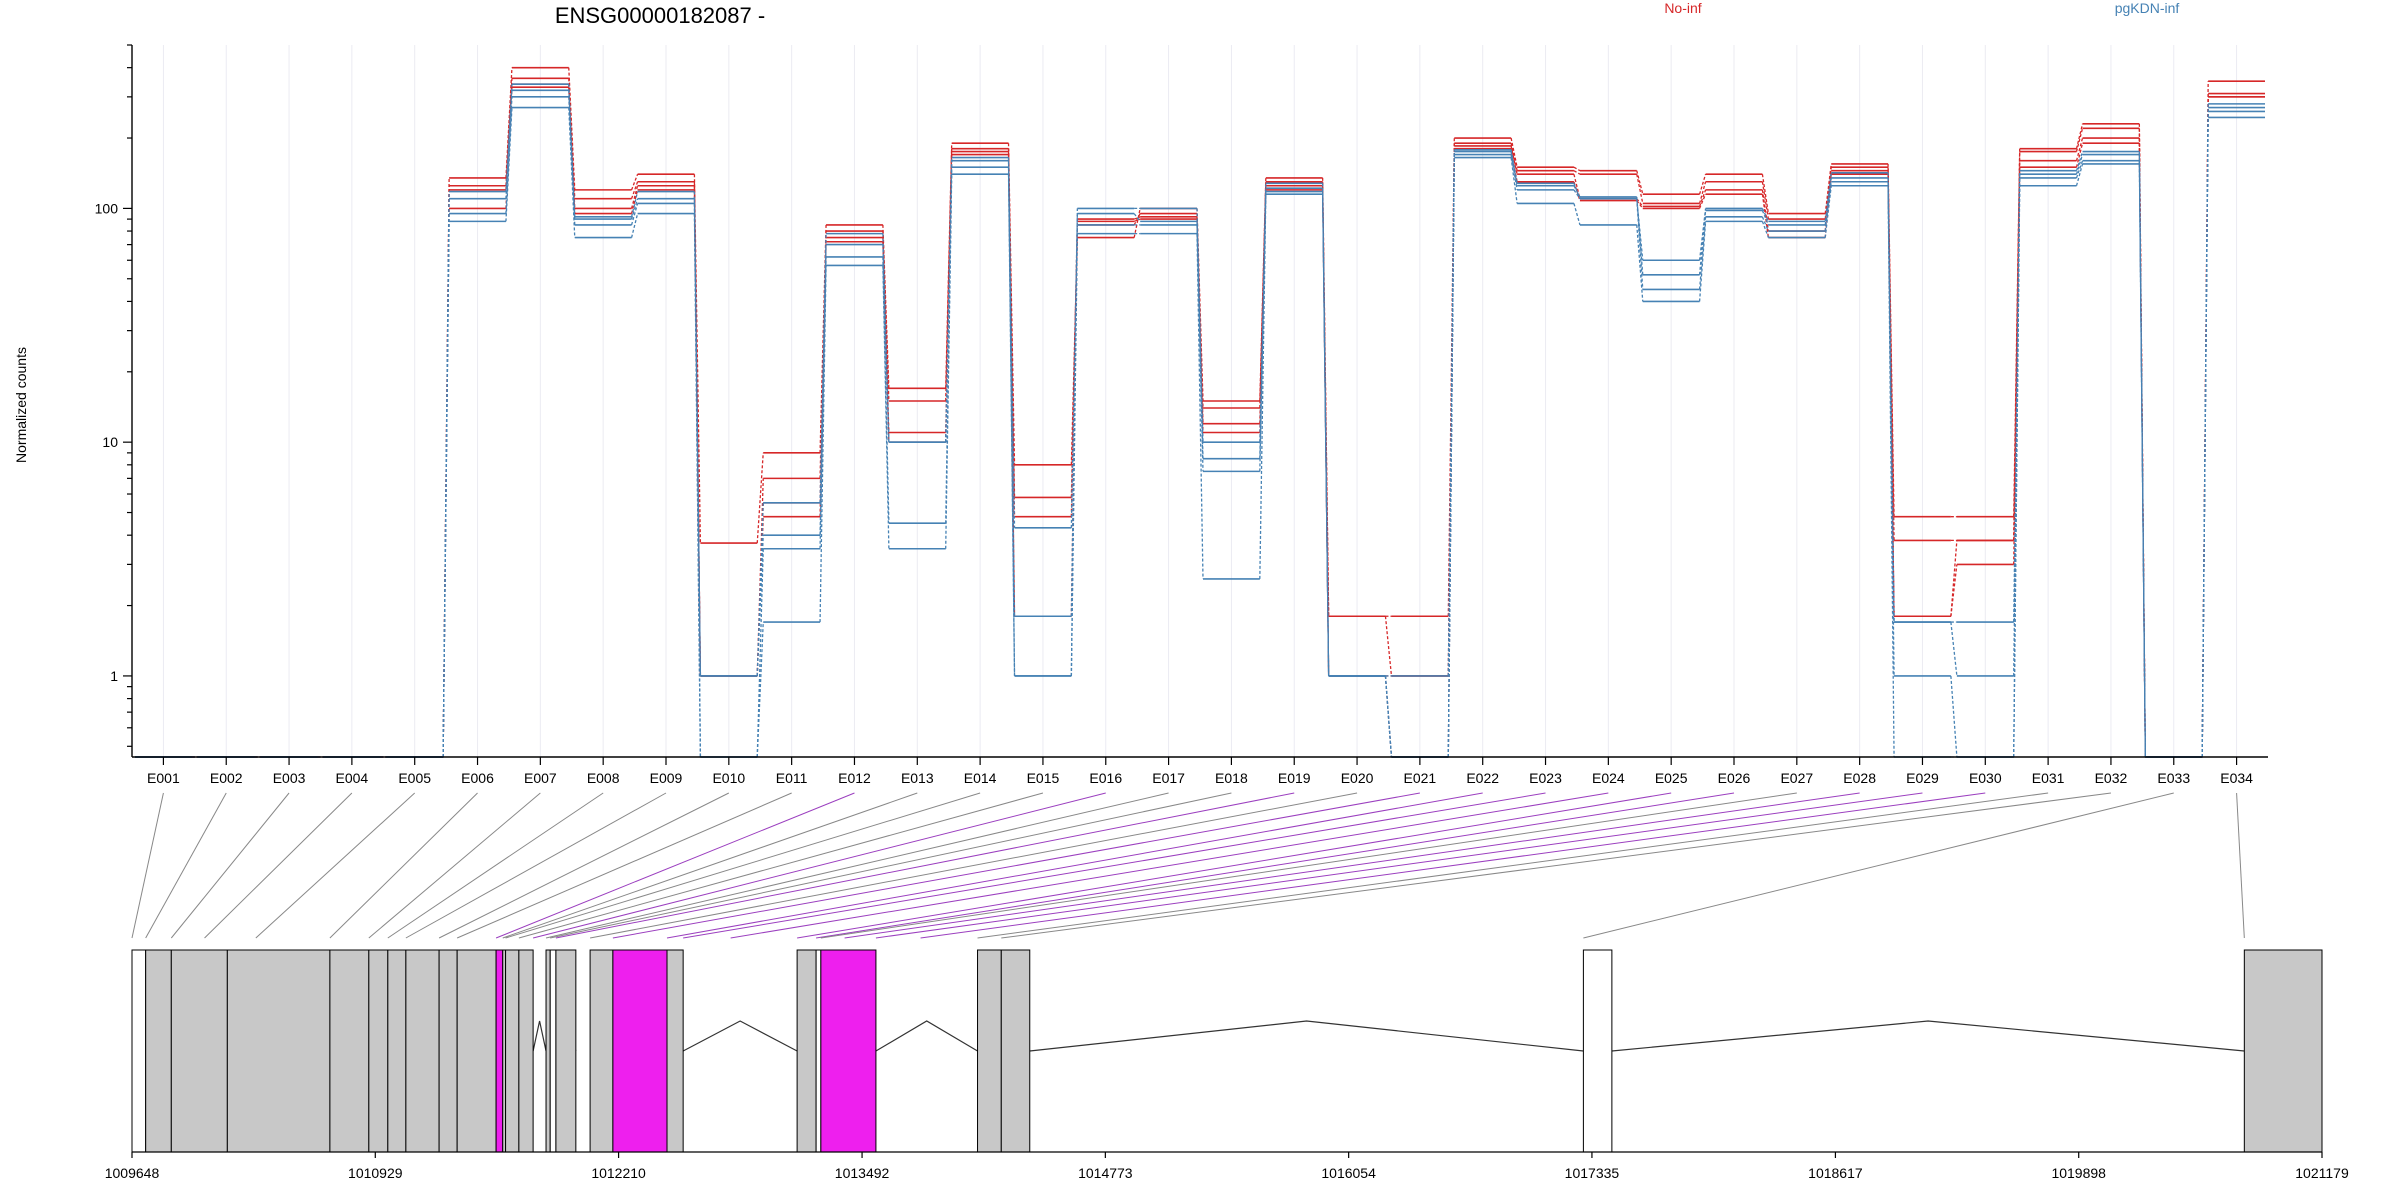 This screenshot has height=1200, width=2400. What do you see at coordinates (1835, 1173) in the screenshot?
I see `genomic-tick-label: 1018617` at bounding box center [1835, 1173].